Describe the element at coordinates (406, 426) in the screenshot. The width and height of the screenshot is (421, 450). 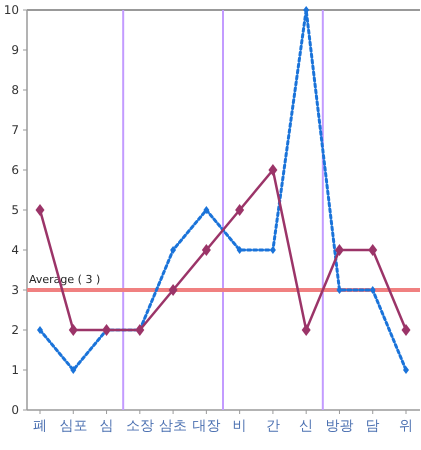
I see `x-tick-label: 위` at that location.